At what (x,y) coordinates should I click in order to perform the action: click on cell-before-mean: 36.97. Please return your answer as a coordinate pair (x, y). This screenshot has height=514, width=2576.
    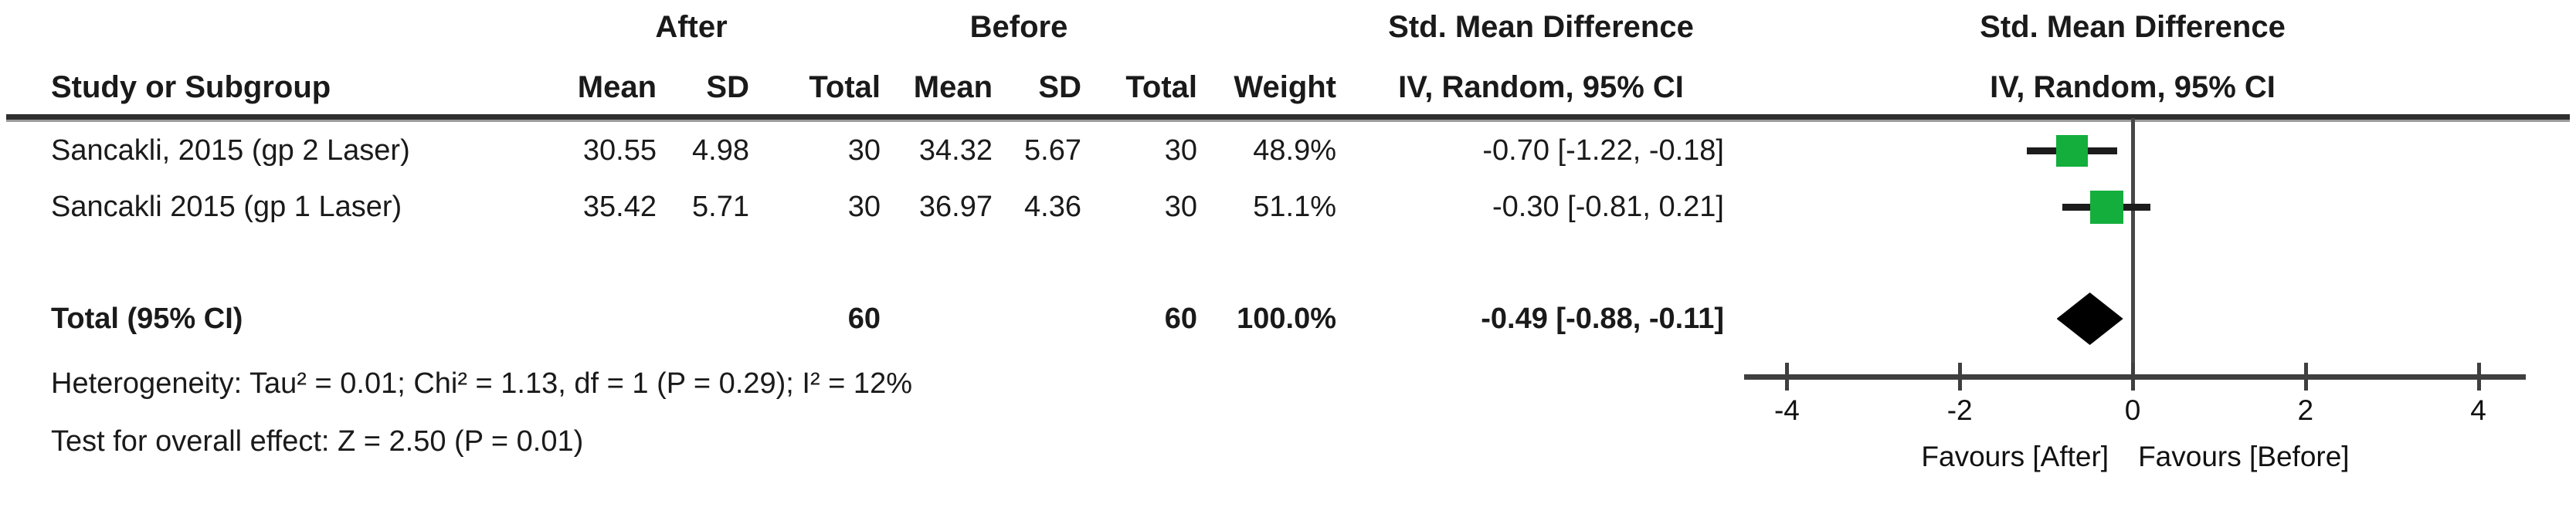
    Looking at the image, I should click on (955, 207).